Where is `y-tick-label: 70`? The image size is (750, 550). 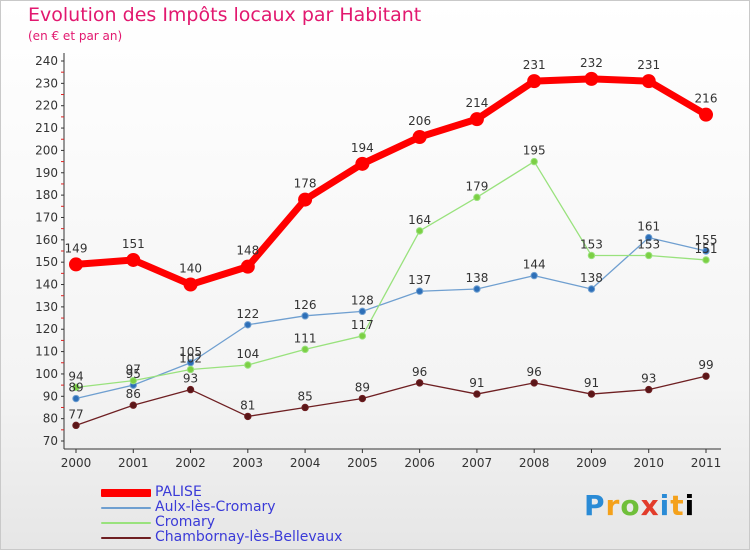 y-tick-label: 70 is located at coordinates (50, 441).